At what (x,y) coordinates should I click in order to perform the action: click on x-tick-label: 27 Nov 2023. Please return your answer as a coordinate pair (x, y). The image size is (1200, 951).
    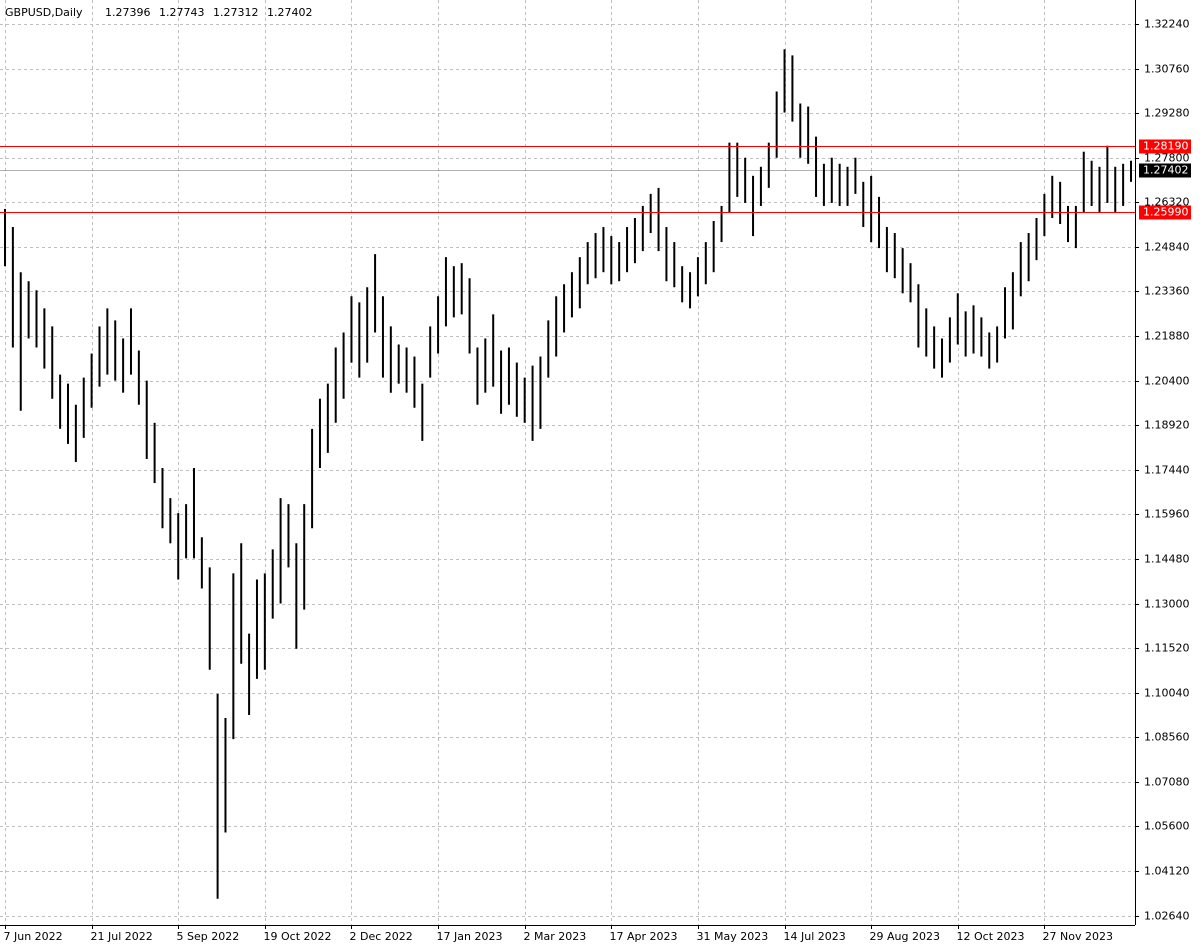
    Looking at the image, I should click on (1078, 936).